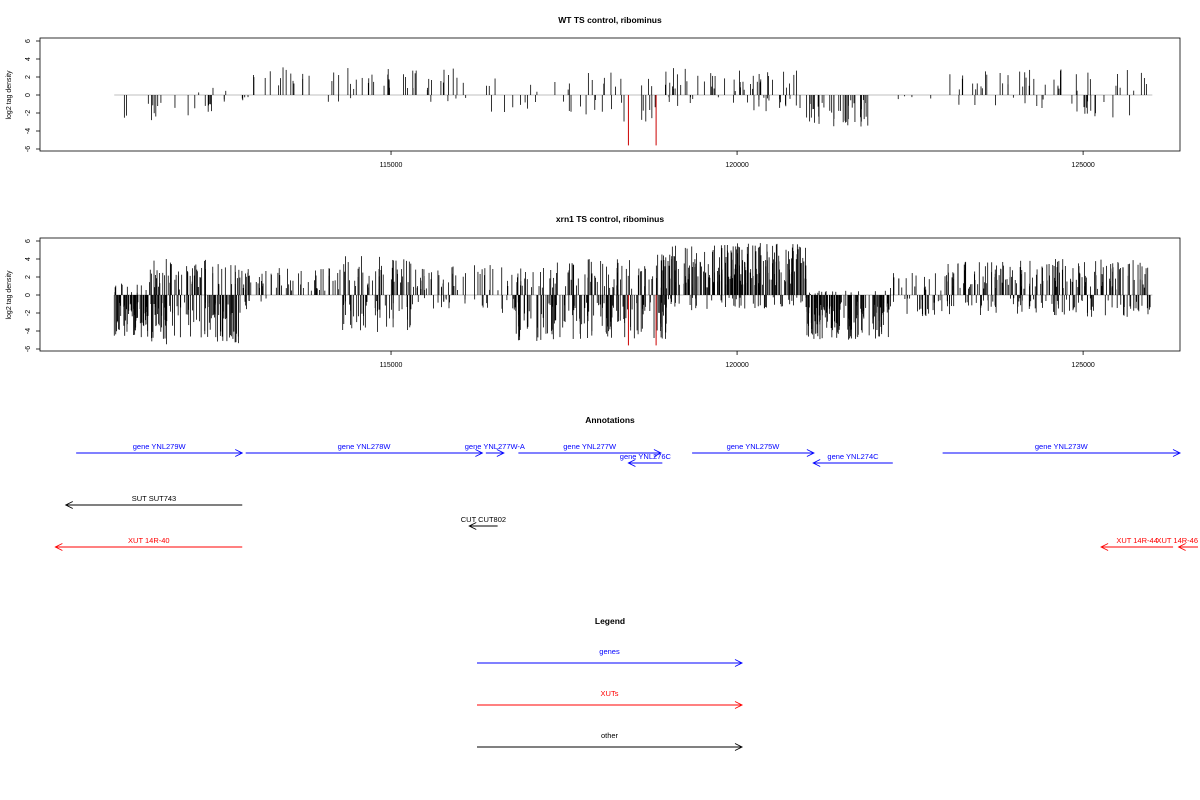  I want to click on feature-label: gene YNL278W, so click(365, 446).